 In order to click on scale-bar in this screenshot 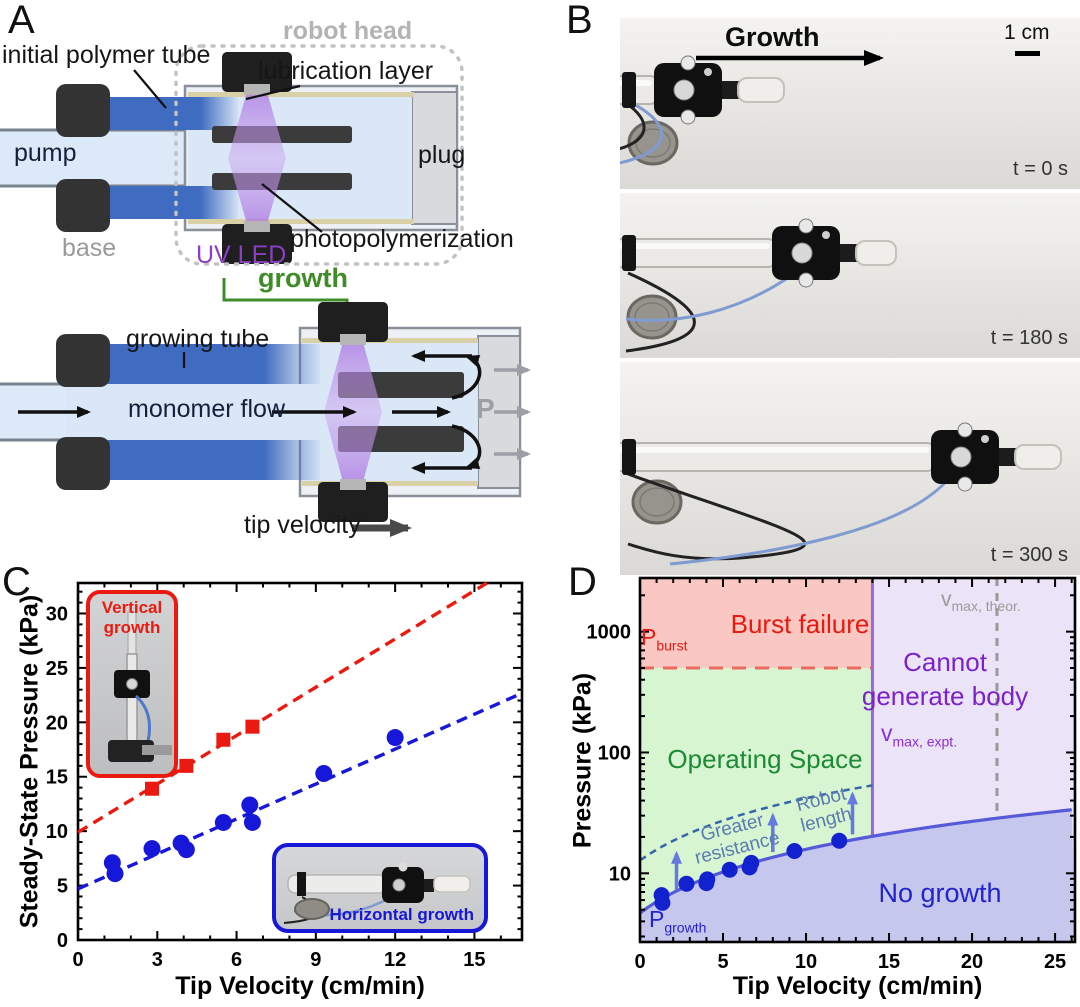, I will do `click(1027, 53)`.